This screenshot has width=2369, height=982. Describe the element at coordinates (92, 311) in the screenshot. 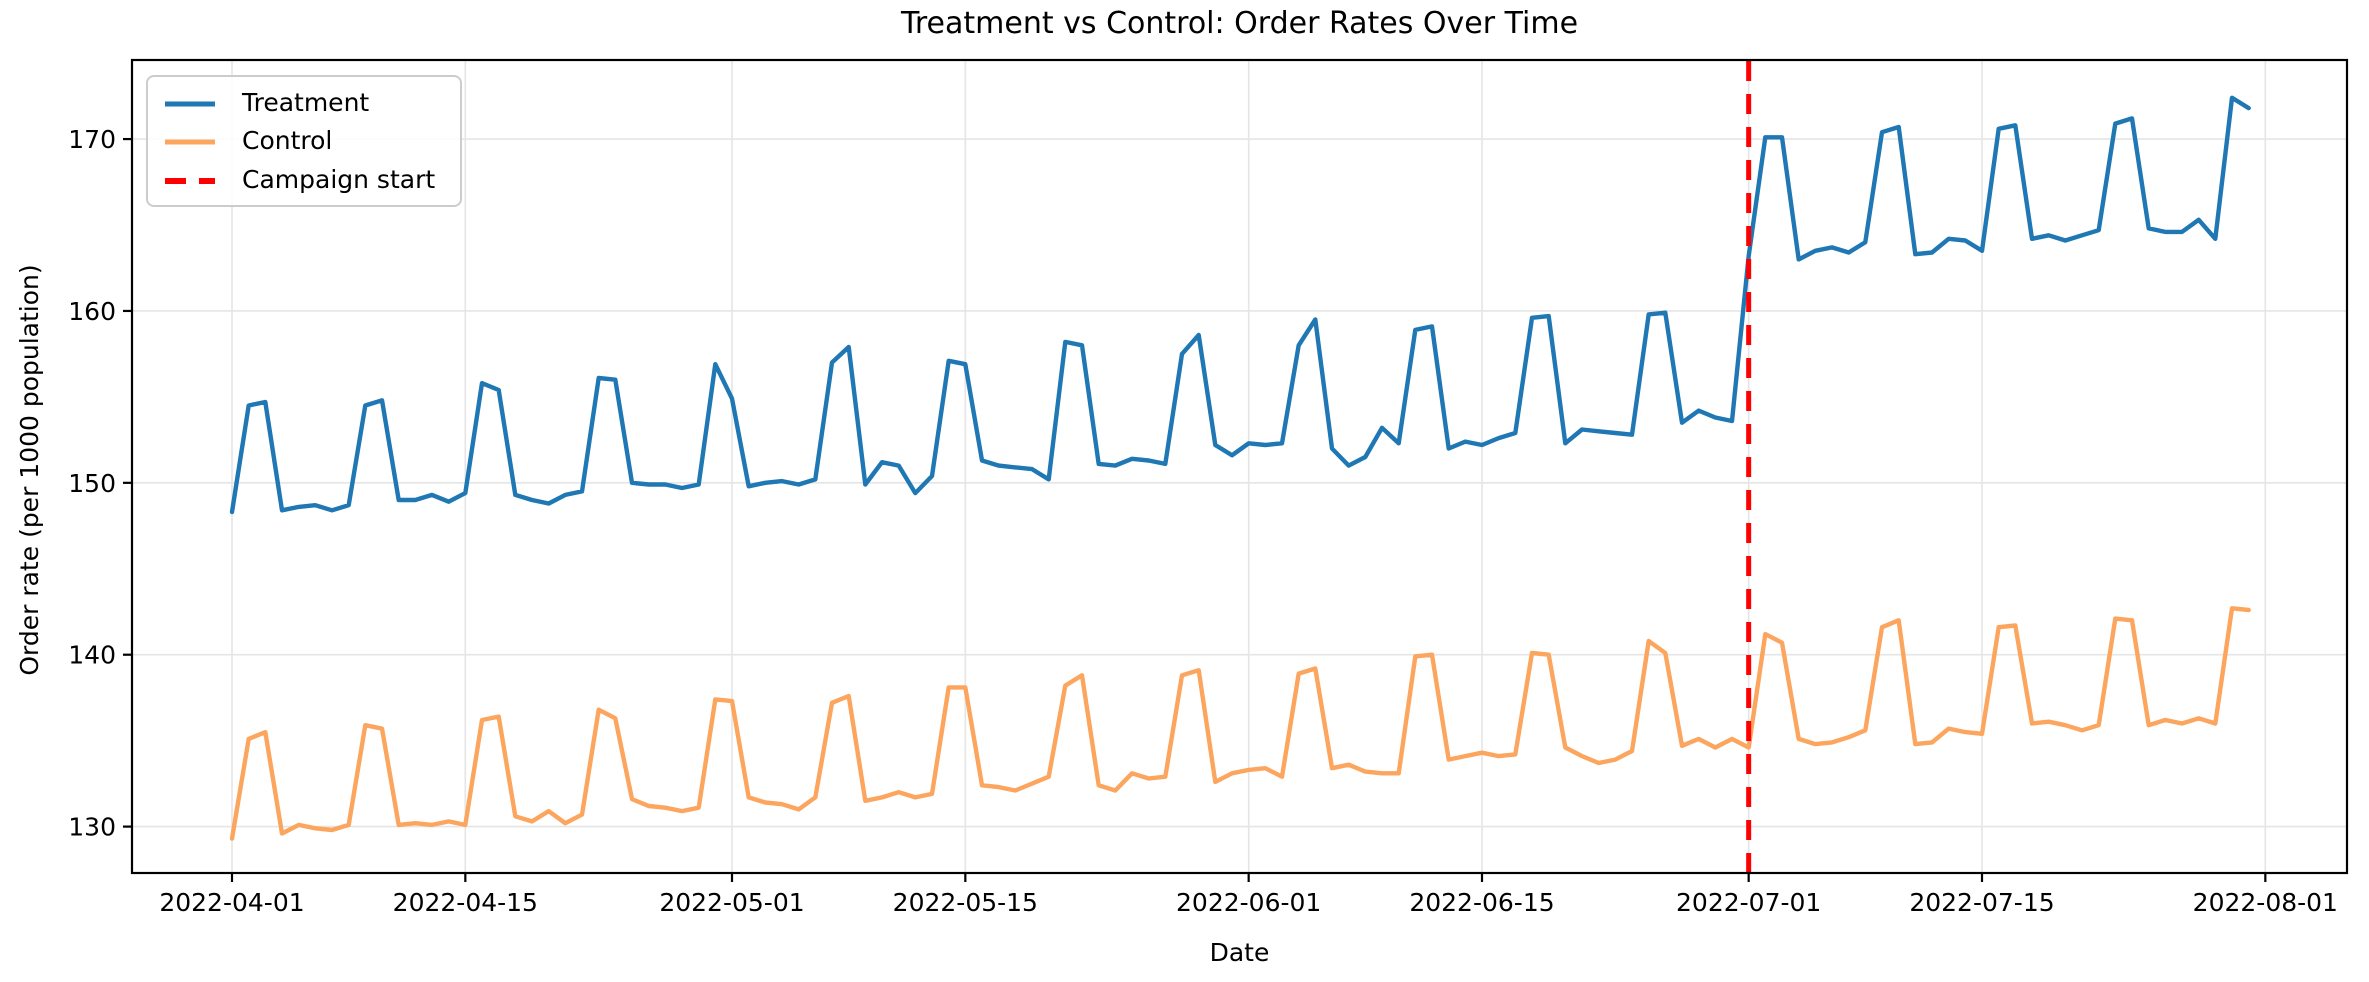

I see `y-tick-label: 160` at that location.